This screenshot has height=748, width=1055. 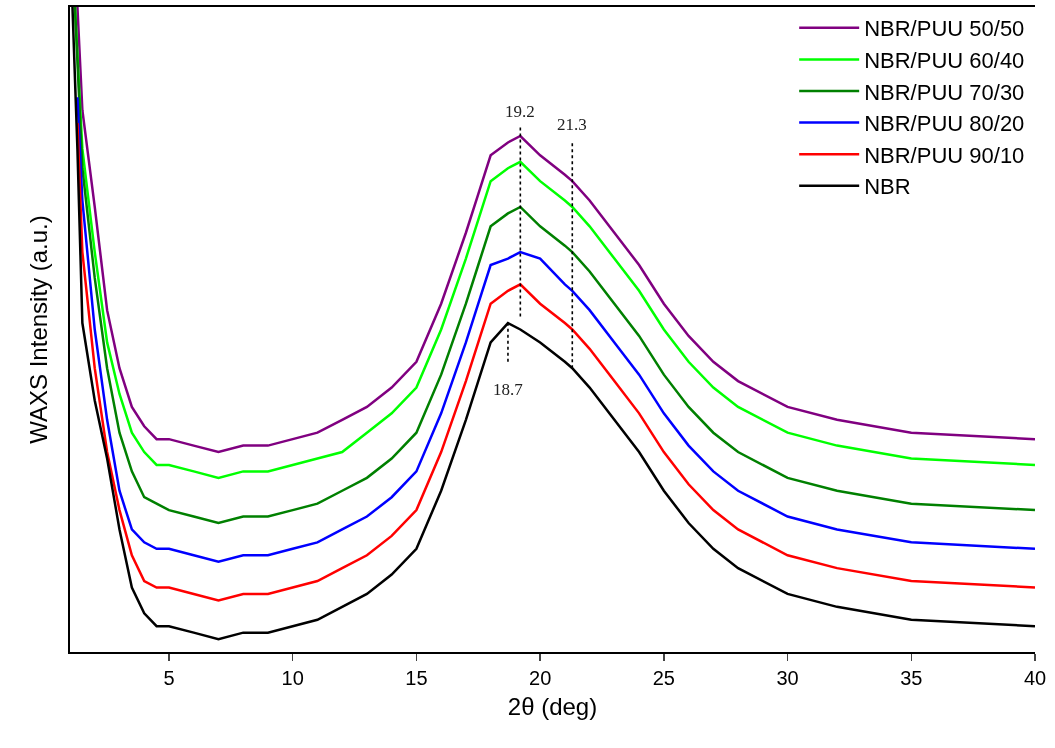 I want to click on ref-line-label: 19.2, so click(x=520, y=111).